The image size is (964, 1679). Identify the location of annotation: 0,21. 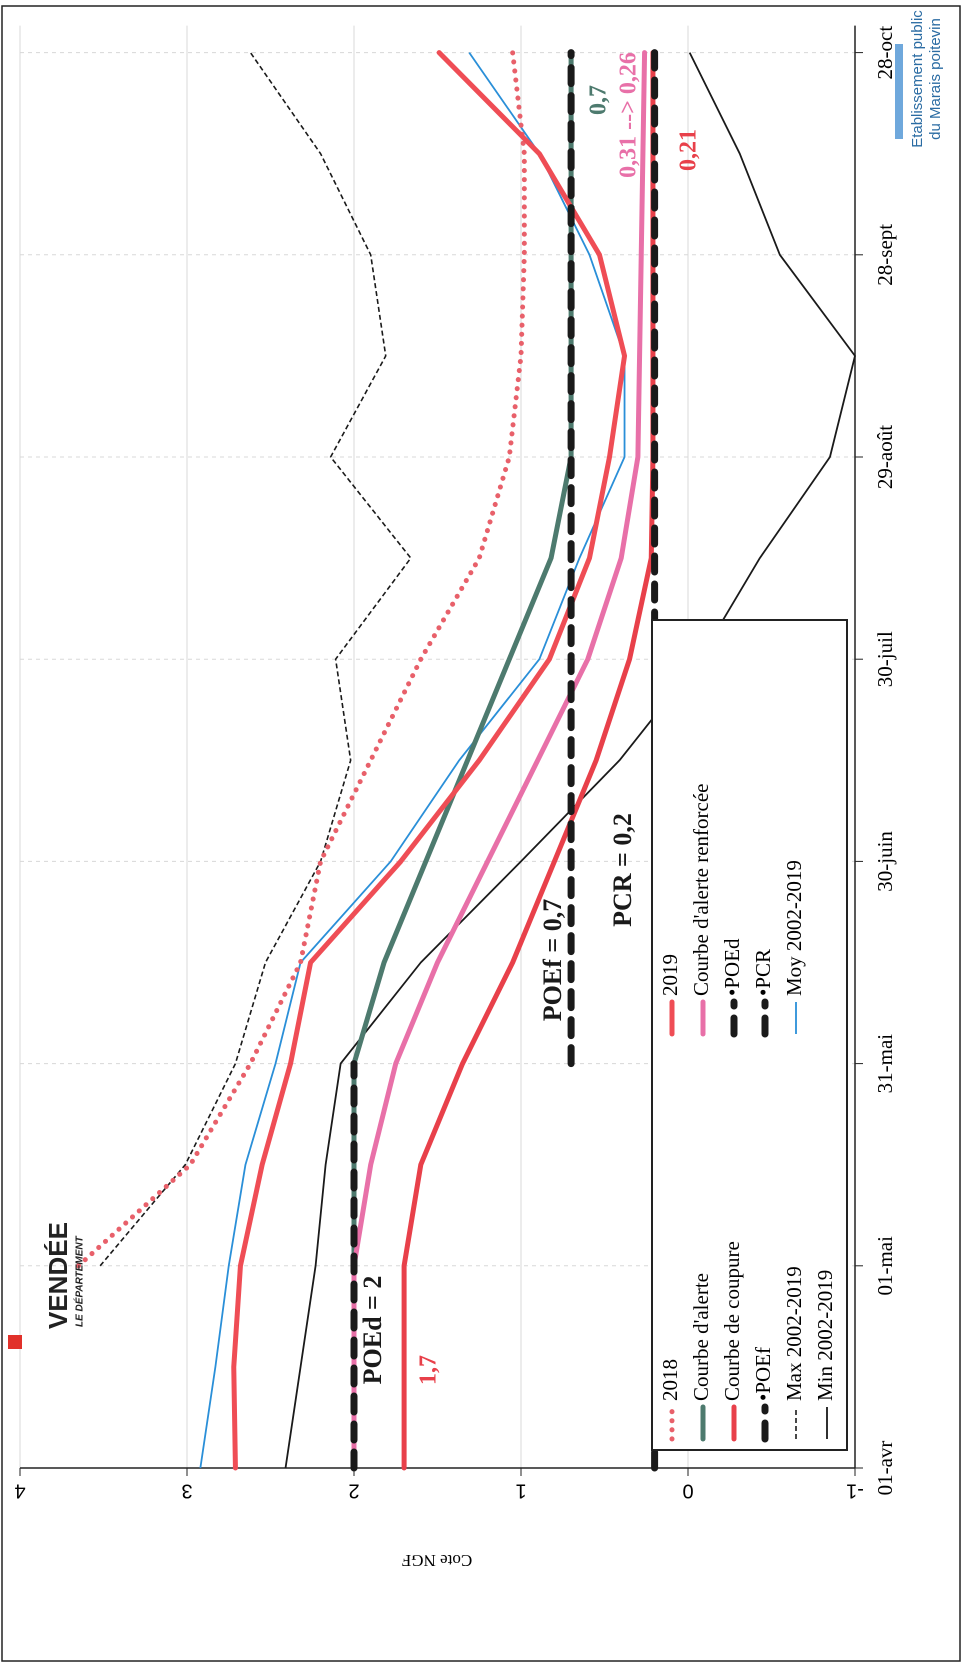
(689, 150).